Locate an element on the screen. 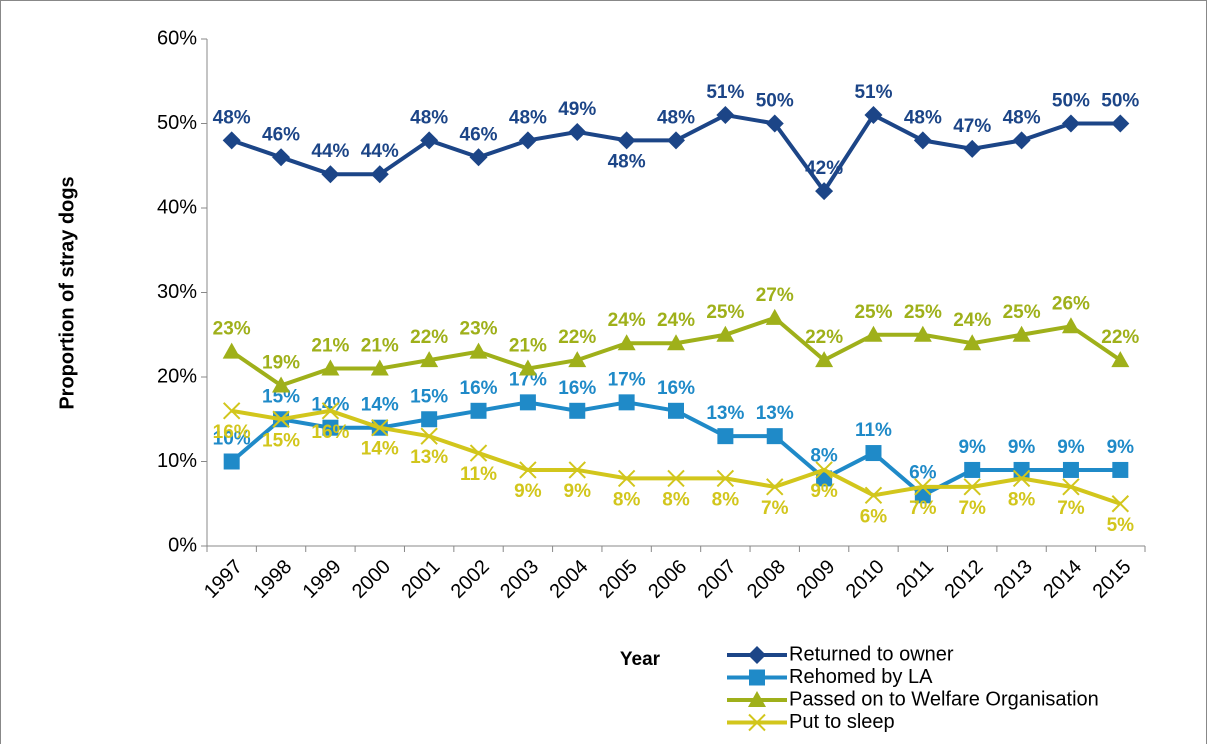 The width and height of the screenshot is (1208, 744). legend-label: Put to sleep is located at coordinates (842, 722).